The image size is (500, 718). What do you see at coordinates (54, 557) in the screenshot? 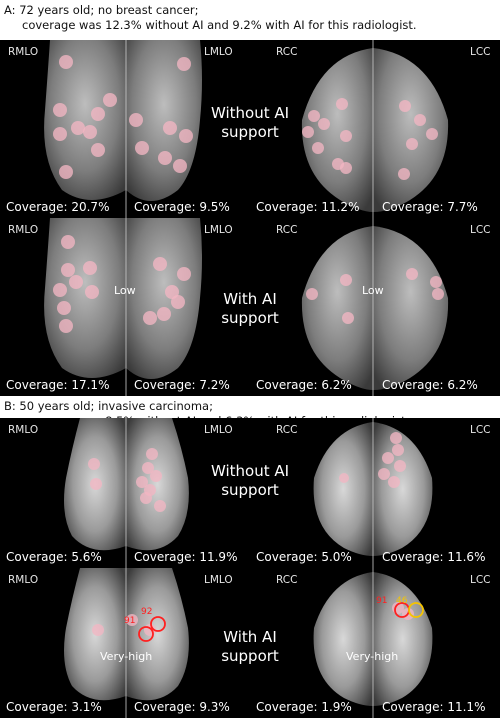
I see `coverage-rmlo: Coverage: 5.6%` at bounding box center [54, 557].